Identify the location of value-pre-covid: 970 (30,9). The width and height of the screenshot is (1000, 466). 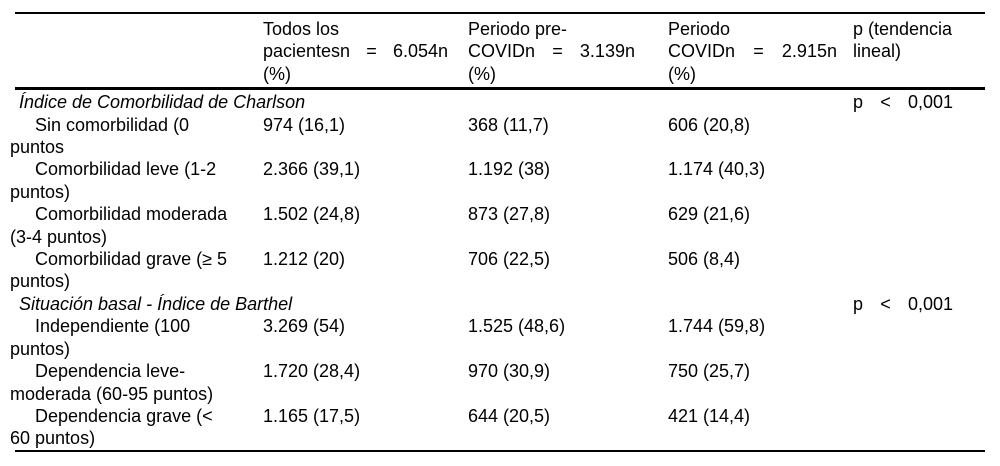
(509, 371).